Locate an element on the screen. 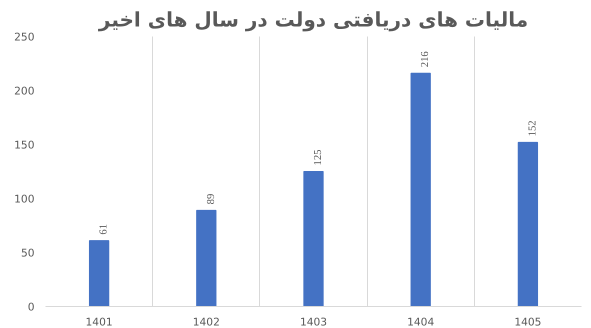 The image size is (591, 328). x-tick-label: 1404 is located at coordinates (420, 322).